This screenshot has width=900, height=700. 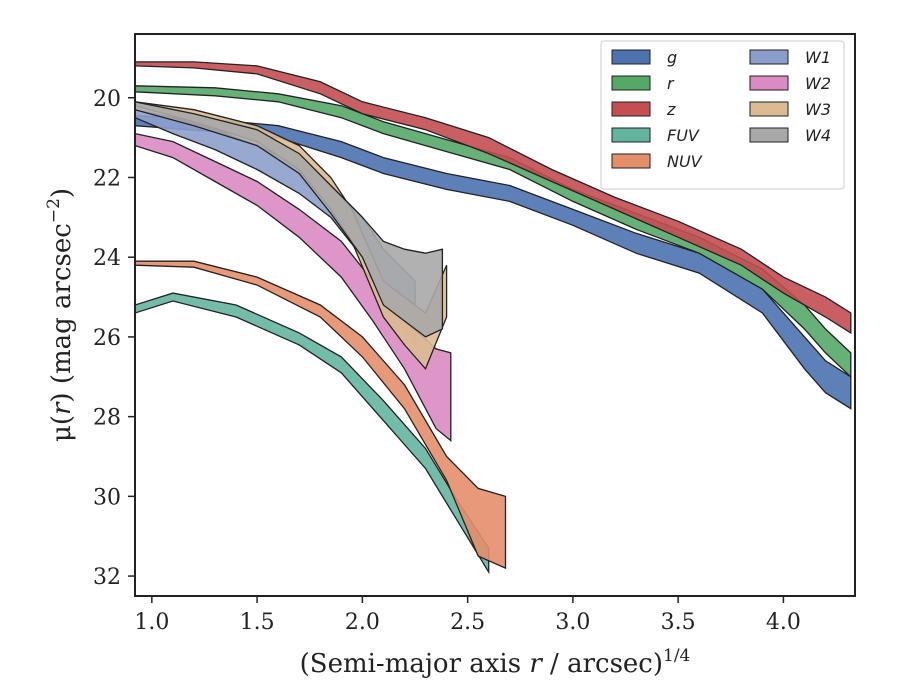 I want to click on legend-label-r: r, so click(x=671, y=83).